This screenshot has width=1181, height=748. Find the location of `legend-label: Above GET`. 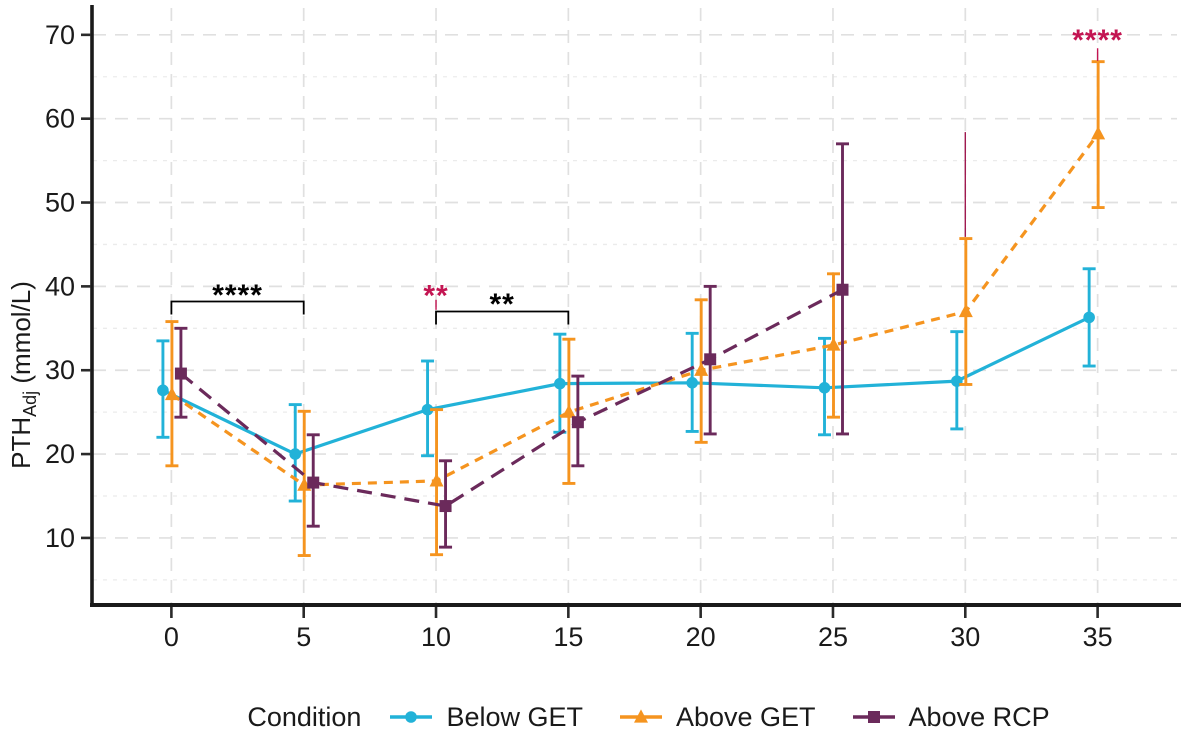

legend-label: Above GET is located at coordinates (745, 716).